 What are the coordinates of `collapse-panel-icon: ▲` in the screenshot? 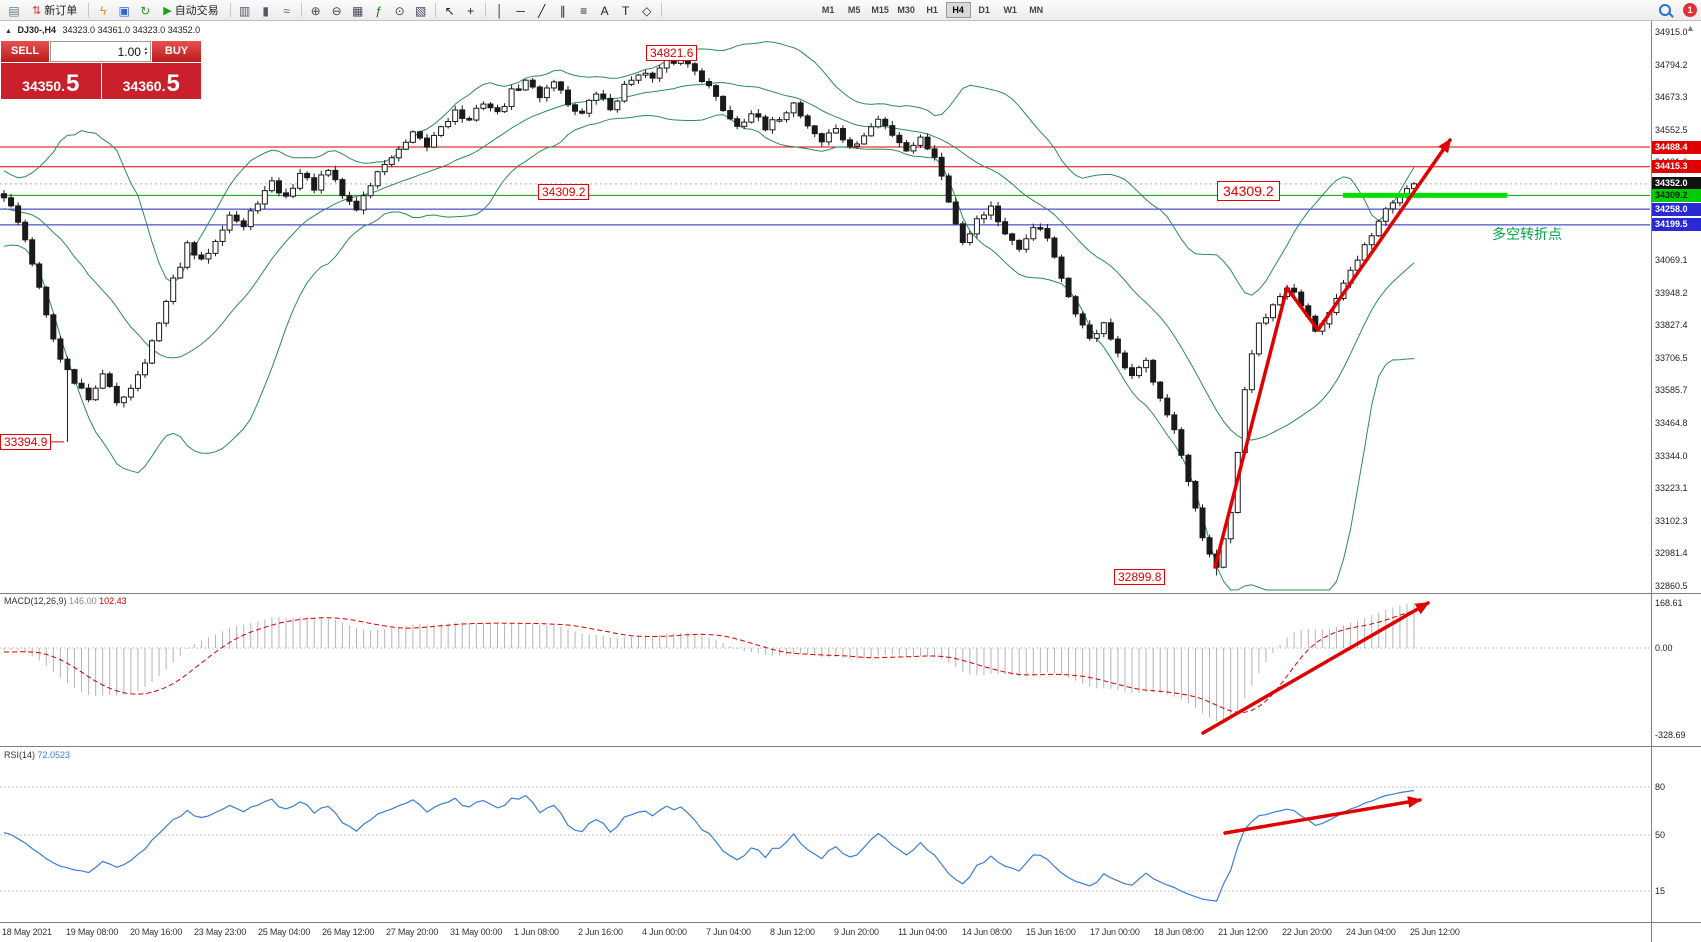 It's located at (8, 31).